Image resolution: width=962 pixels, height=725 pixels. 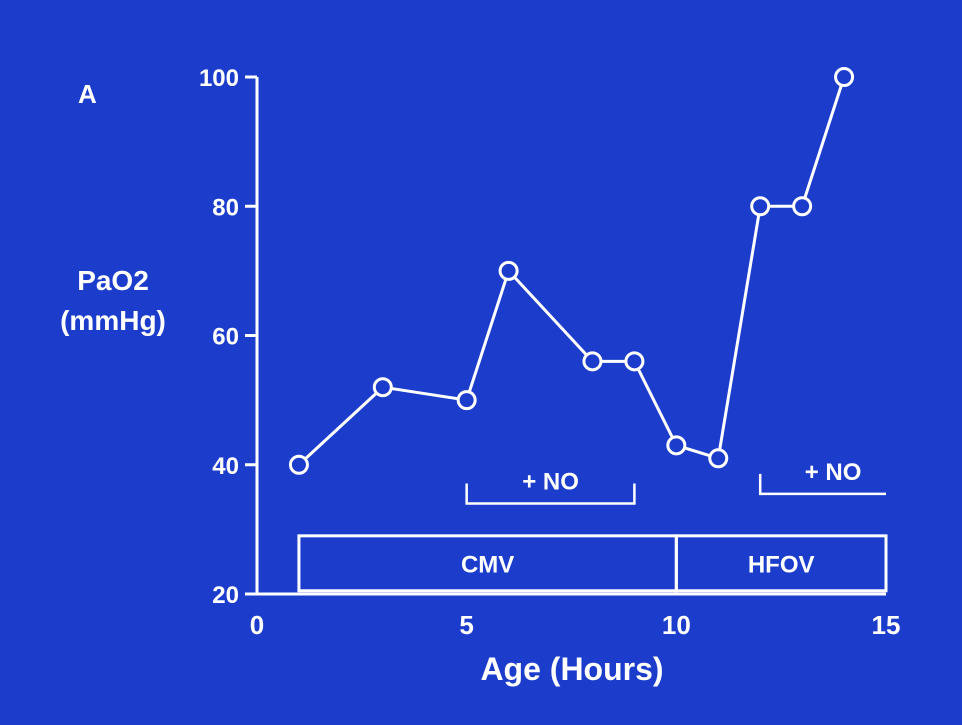 What do you see at coordinates (571, 669) in the screenshot?
I see `x-axis-label: Age (Hours)` at bounding box center [571, 669].